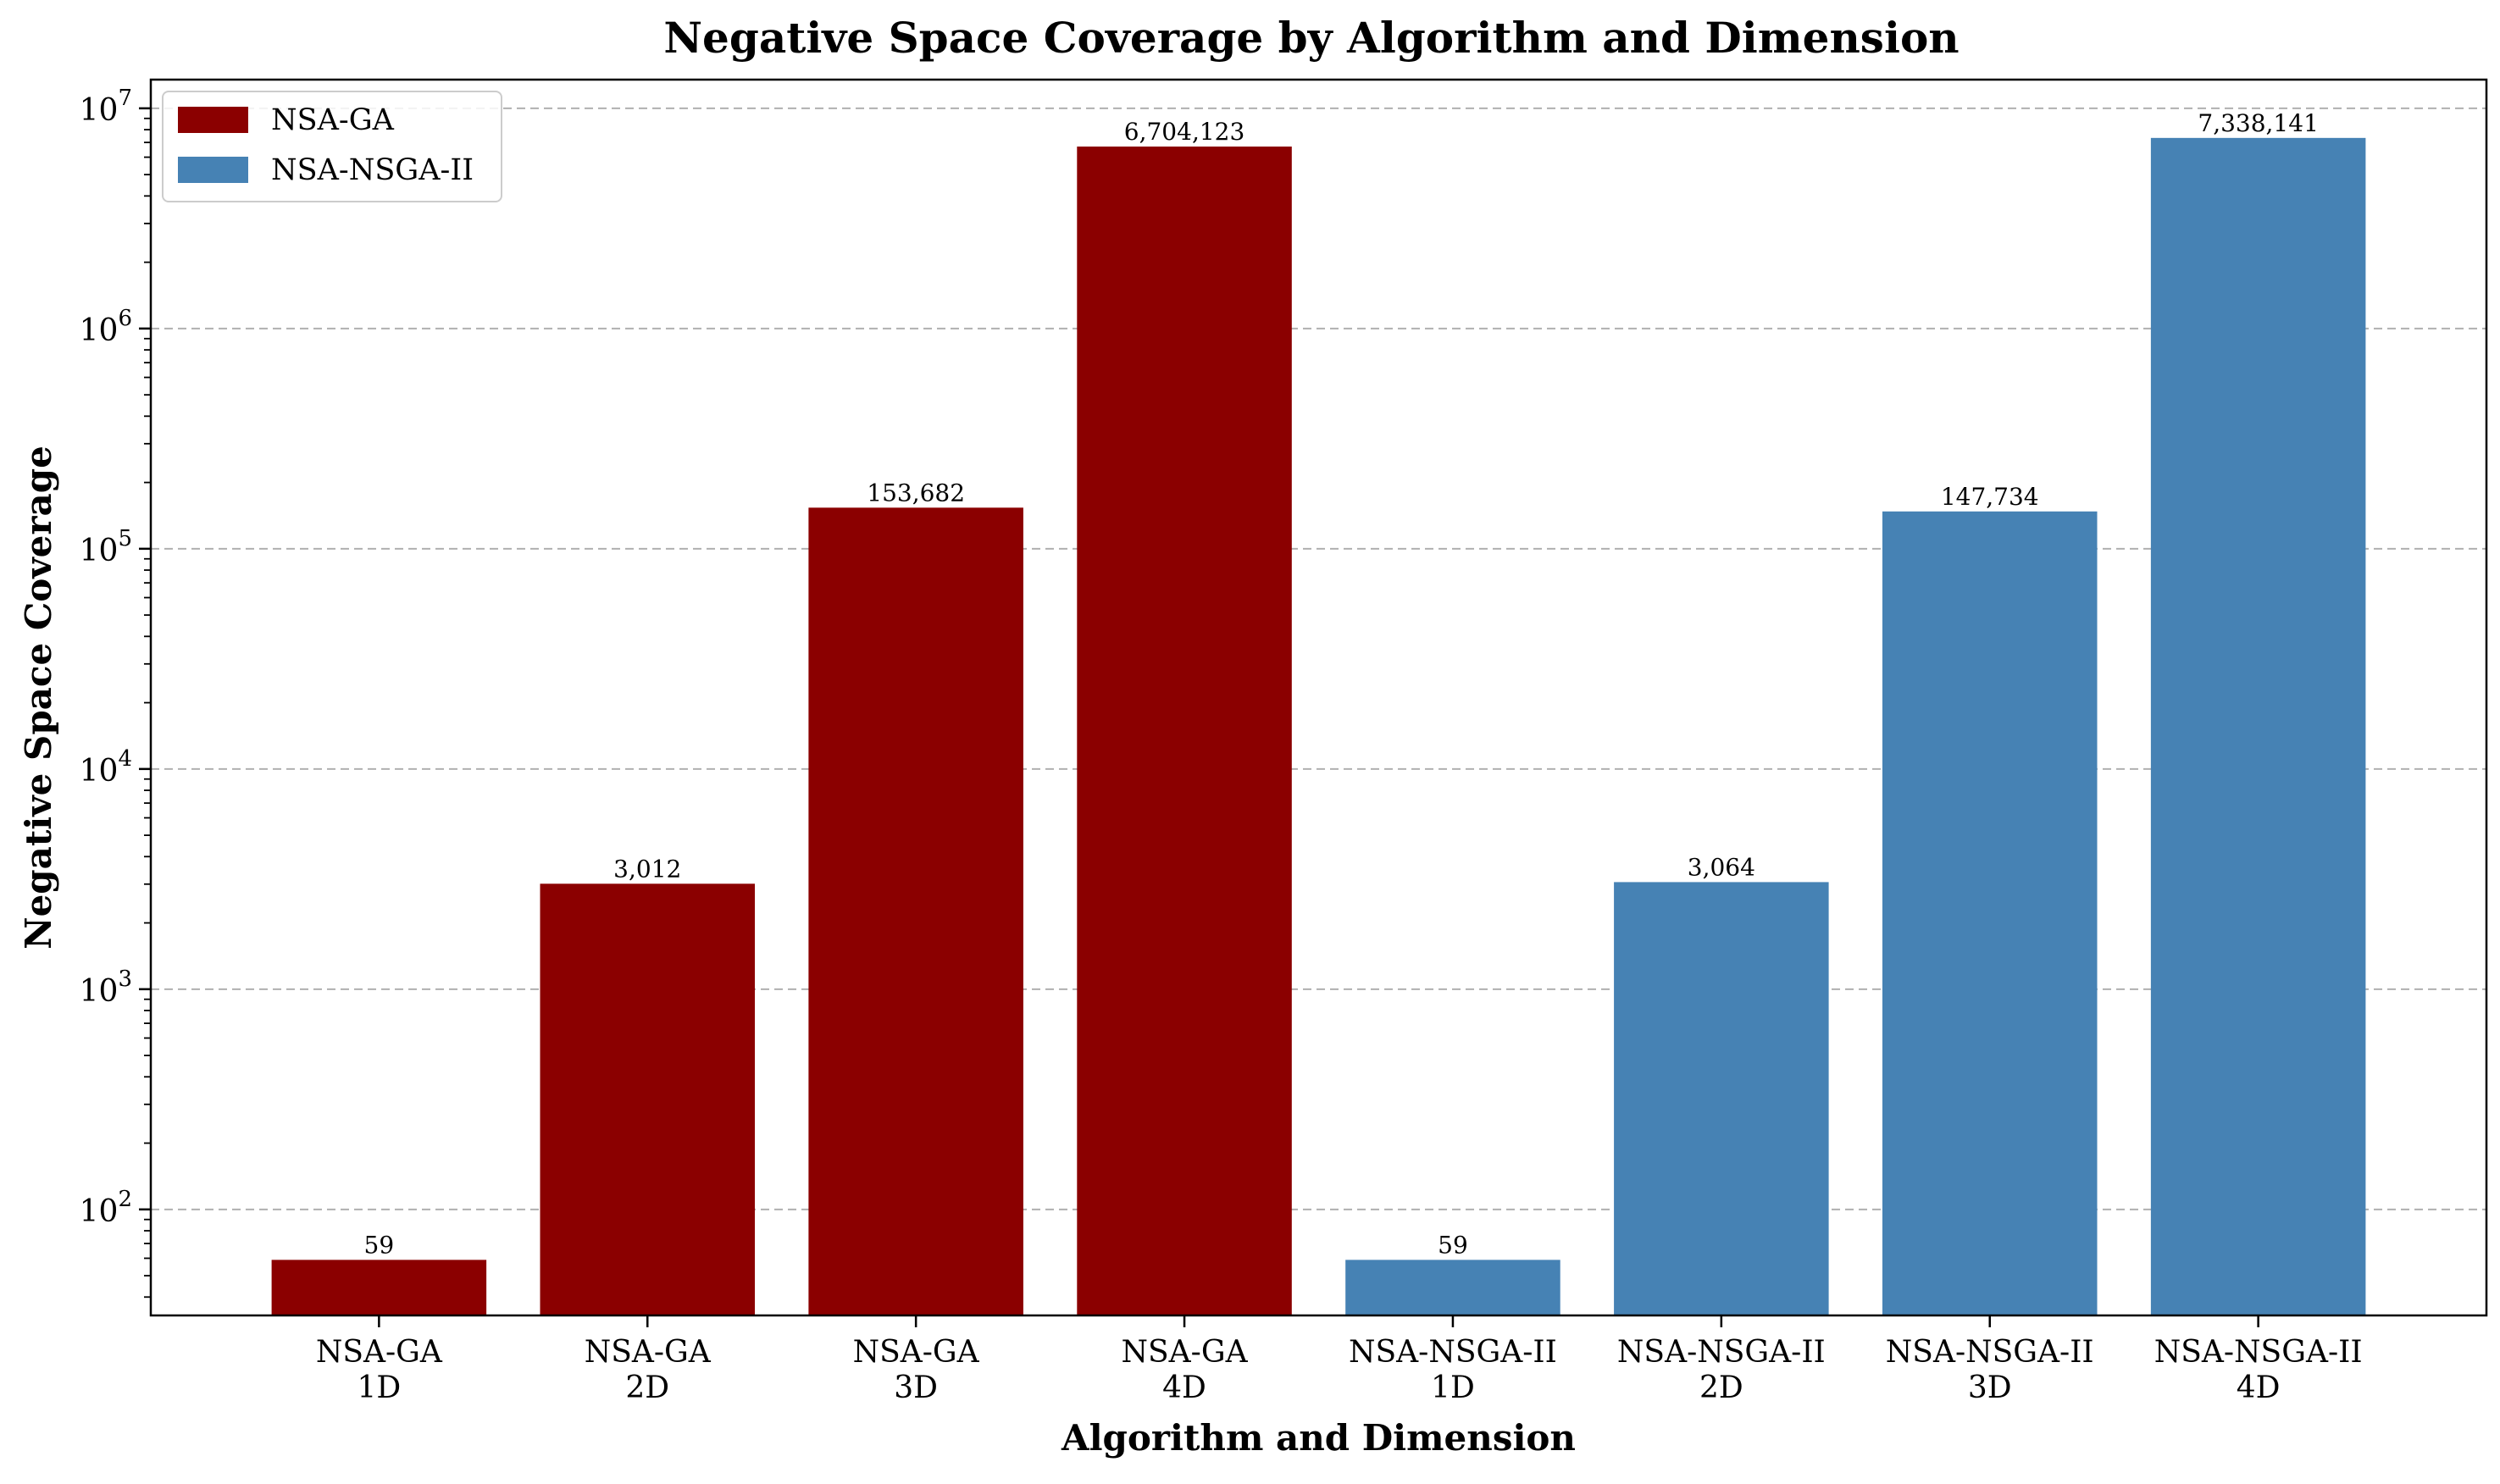 This screenshot has height=1484, width=2500. I want to click on y-tick-exponent: 5, so click(125, 538).